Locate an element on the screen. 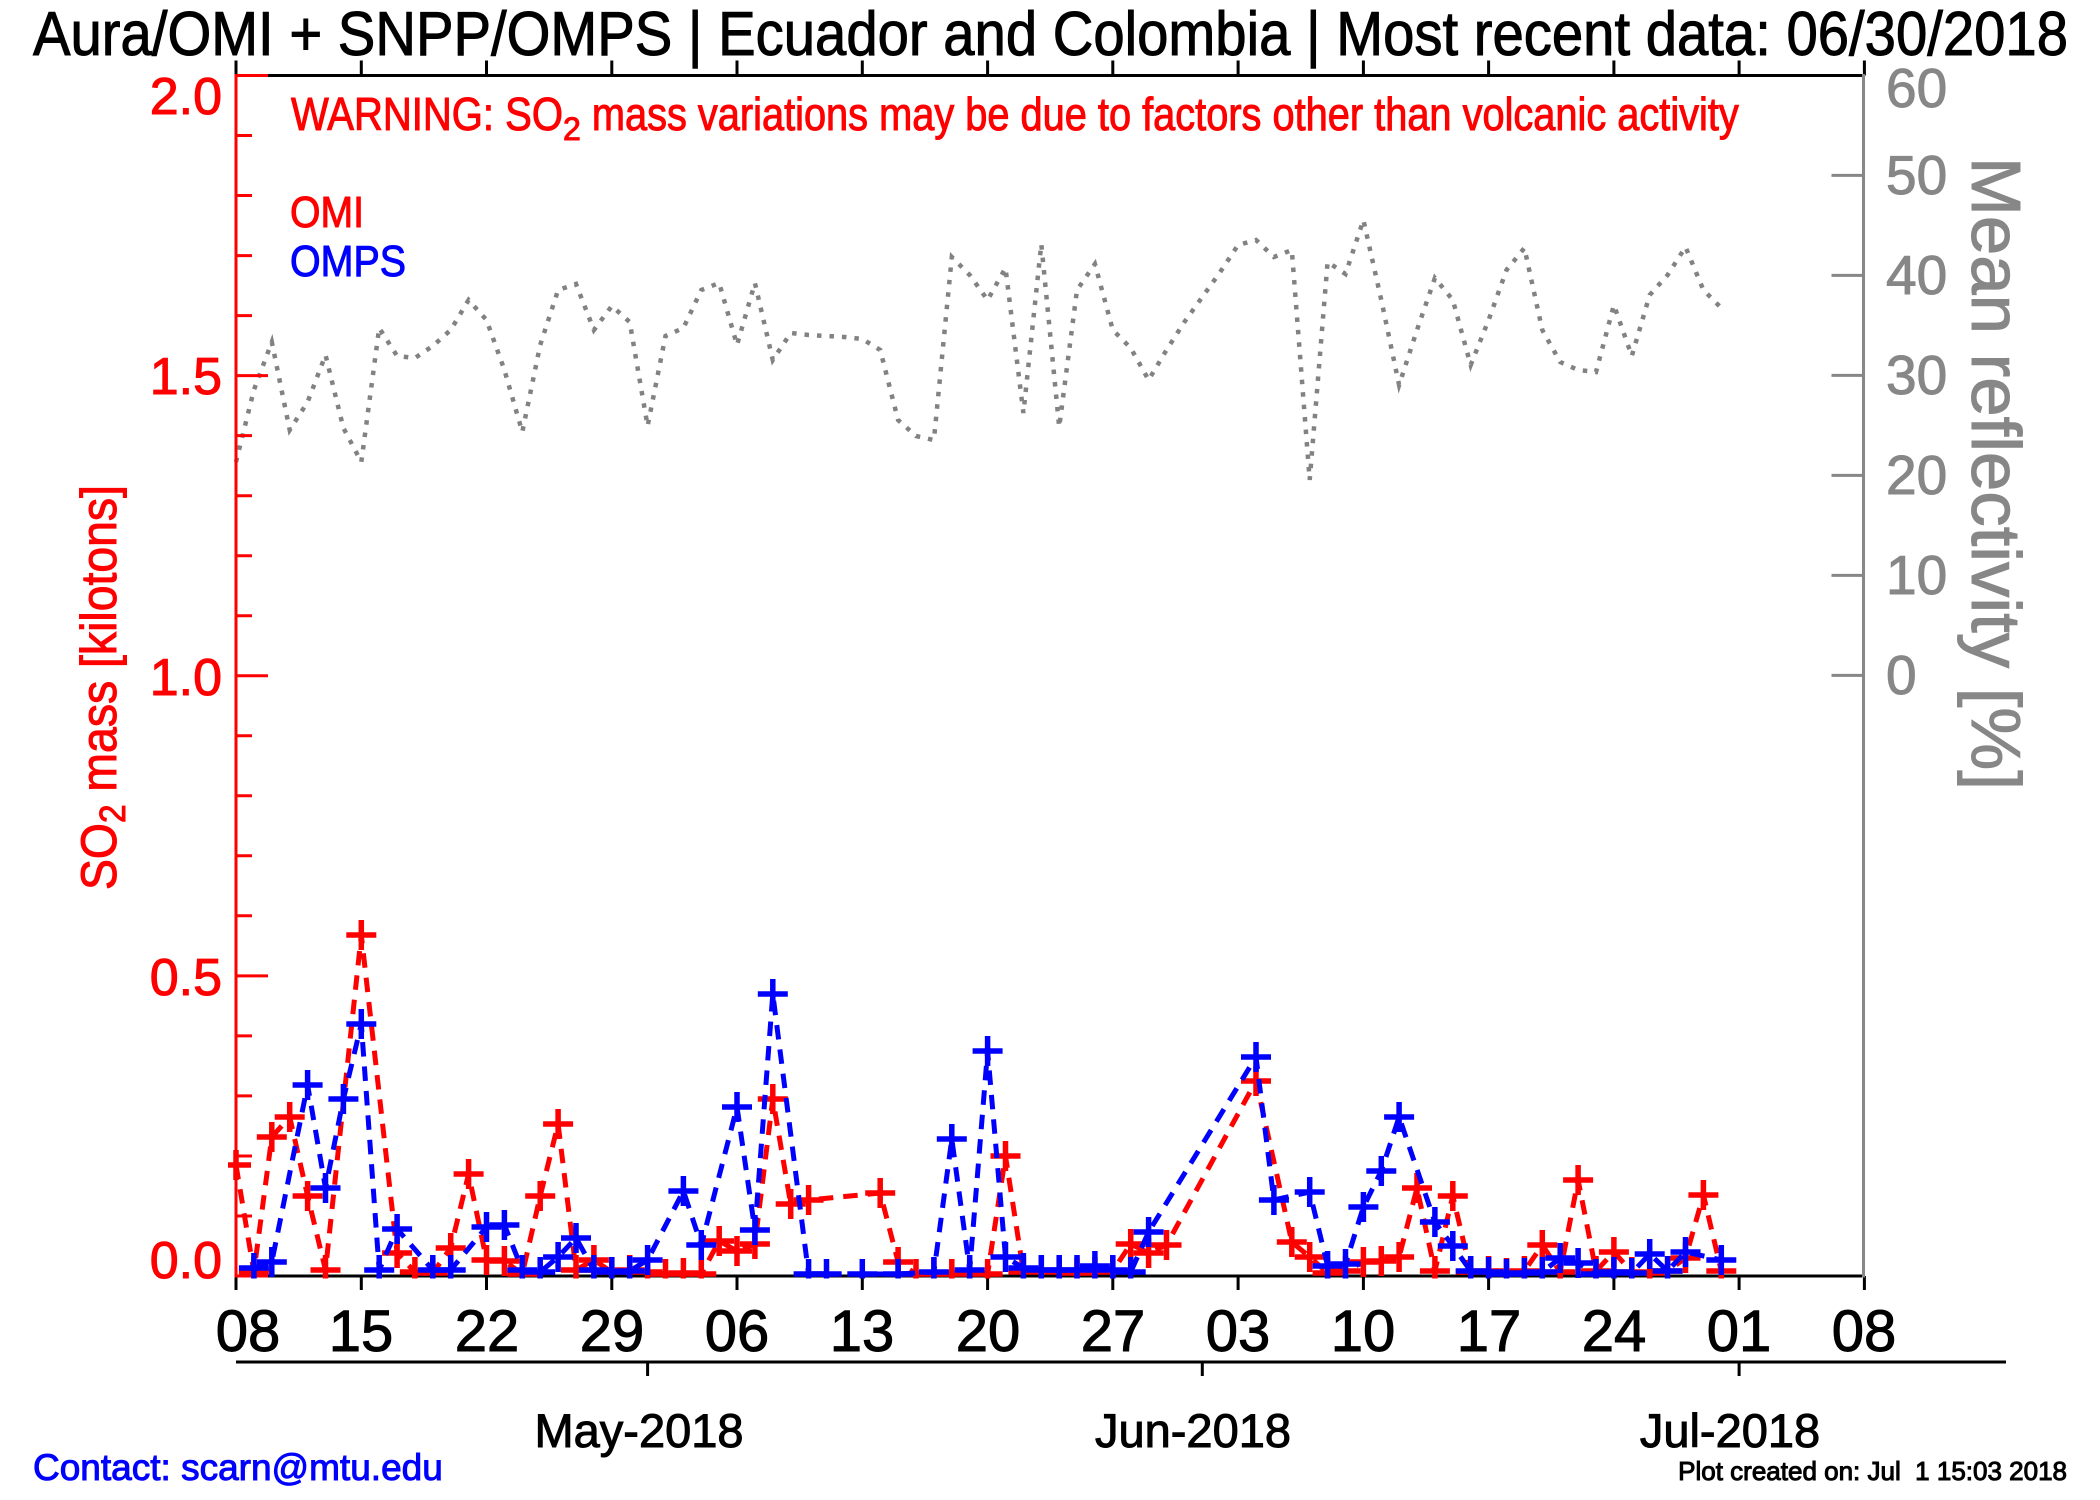 The width and height of the screenshot is (2100, 1500). svg-text: Jun-2018 is located at coordinates (1193, 1430).